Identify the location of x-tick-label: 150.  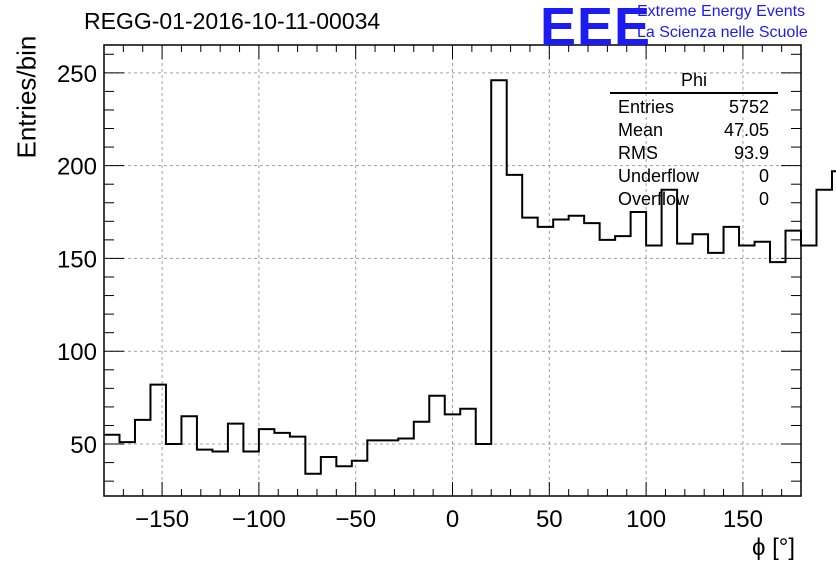
(743, 519).